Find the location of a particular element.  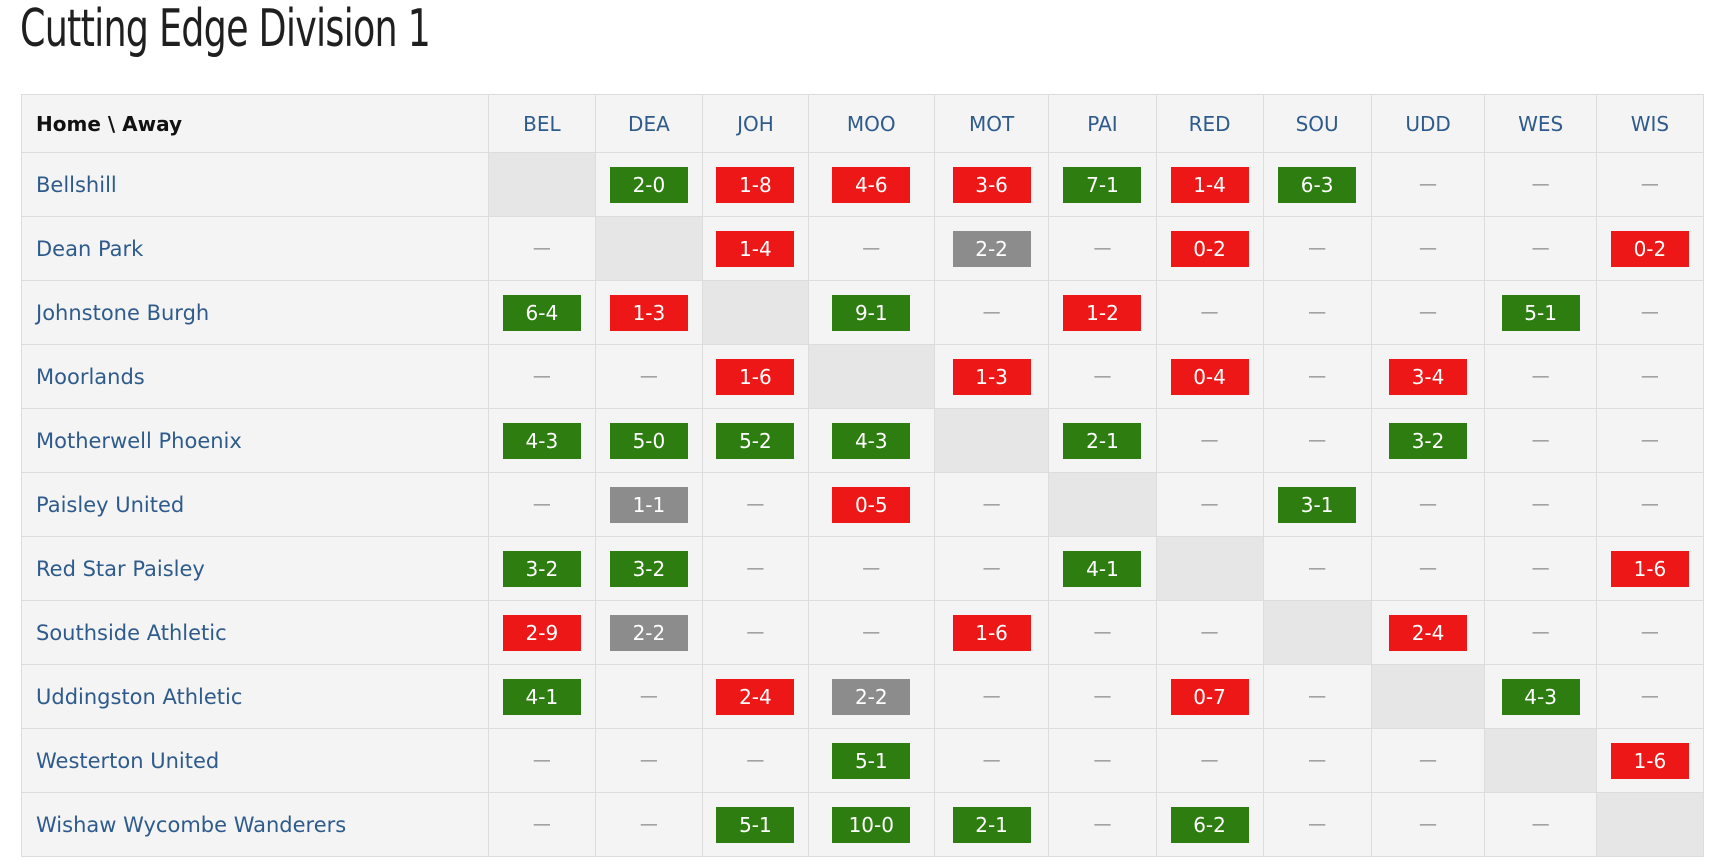

column-header-bel: BEL is located at coordinates (541, 123).